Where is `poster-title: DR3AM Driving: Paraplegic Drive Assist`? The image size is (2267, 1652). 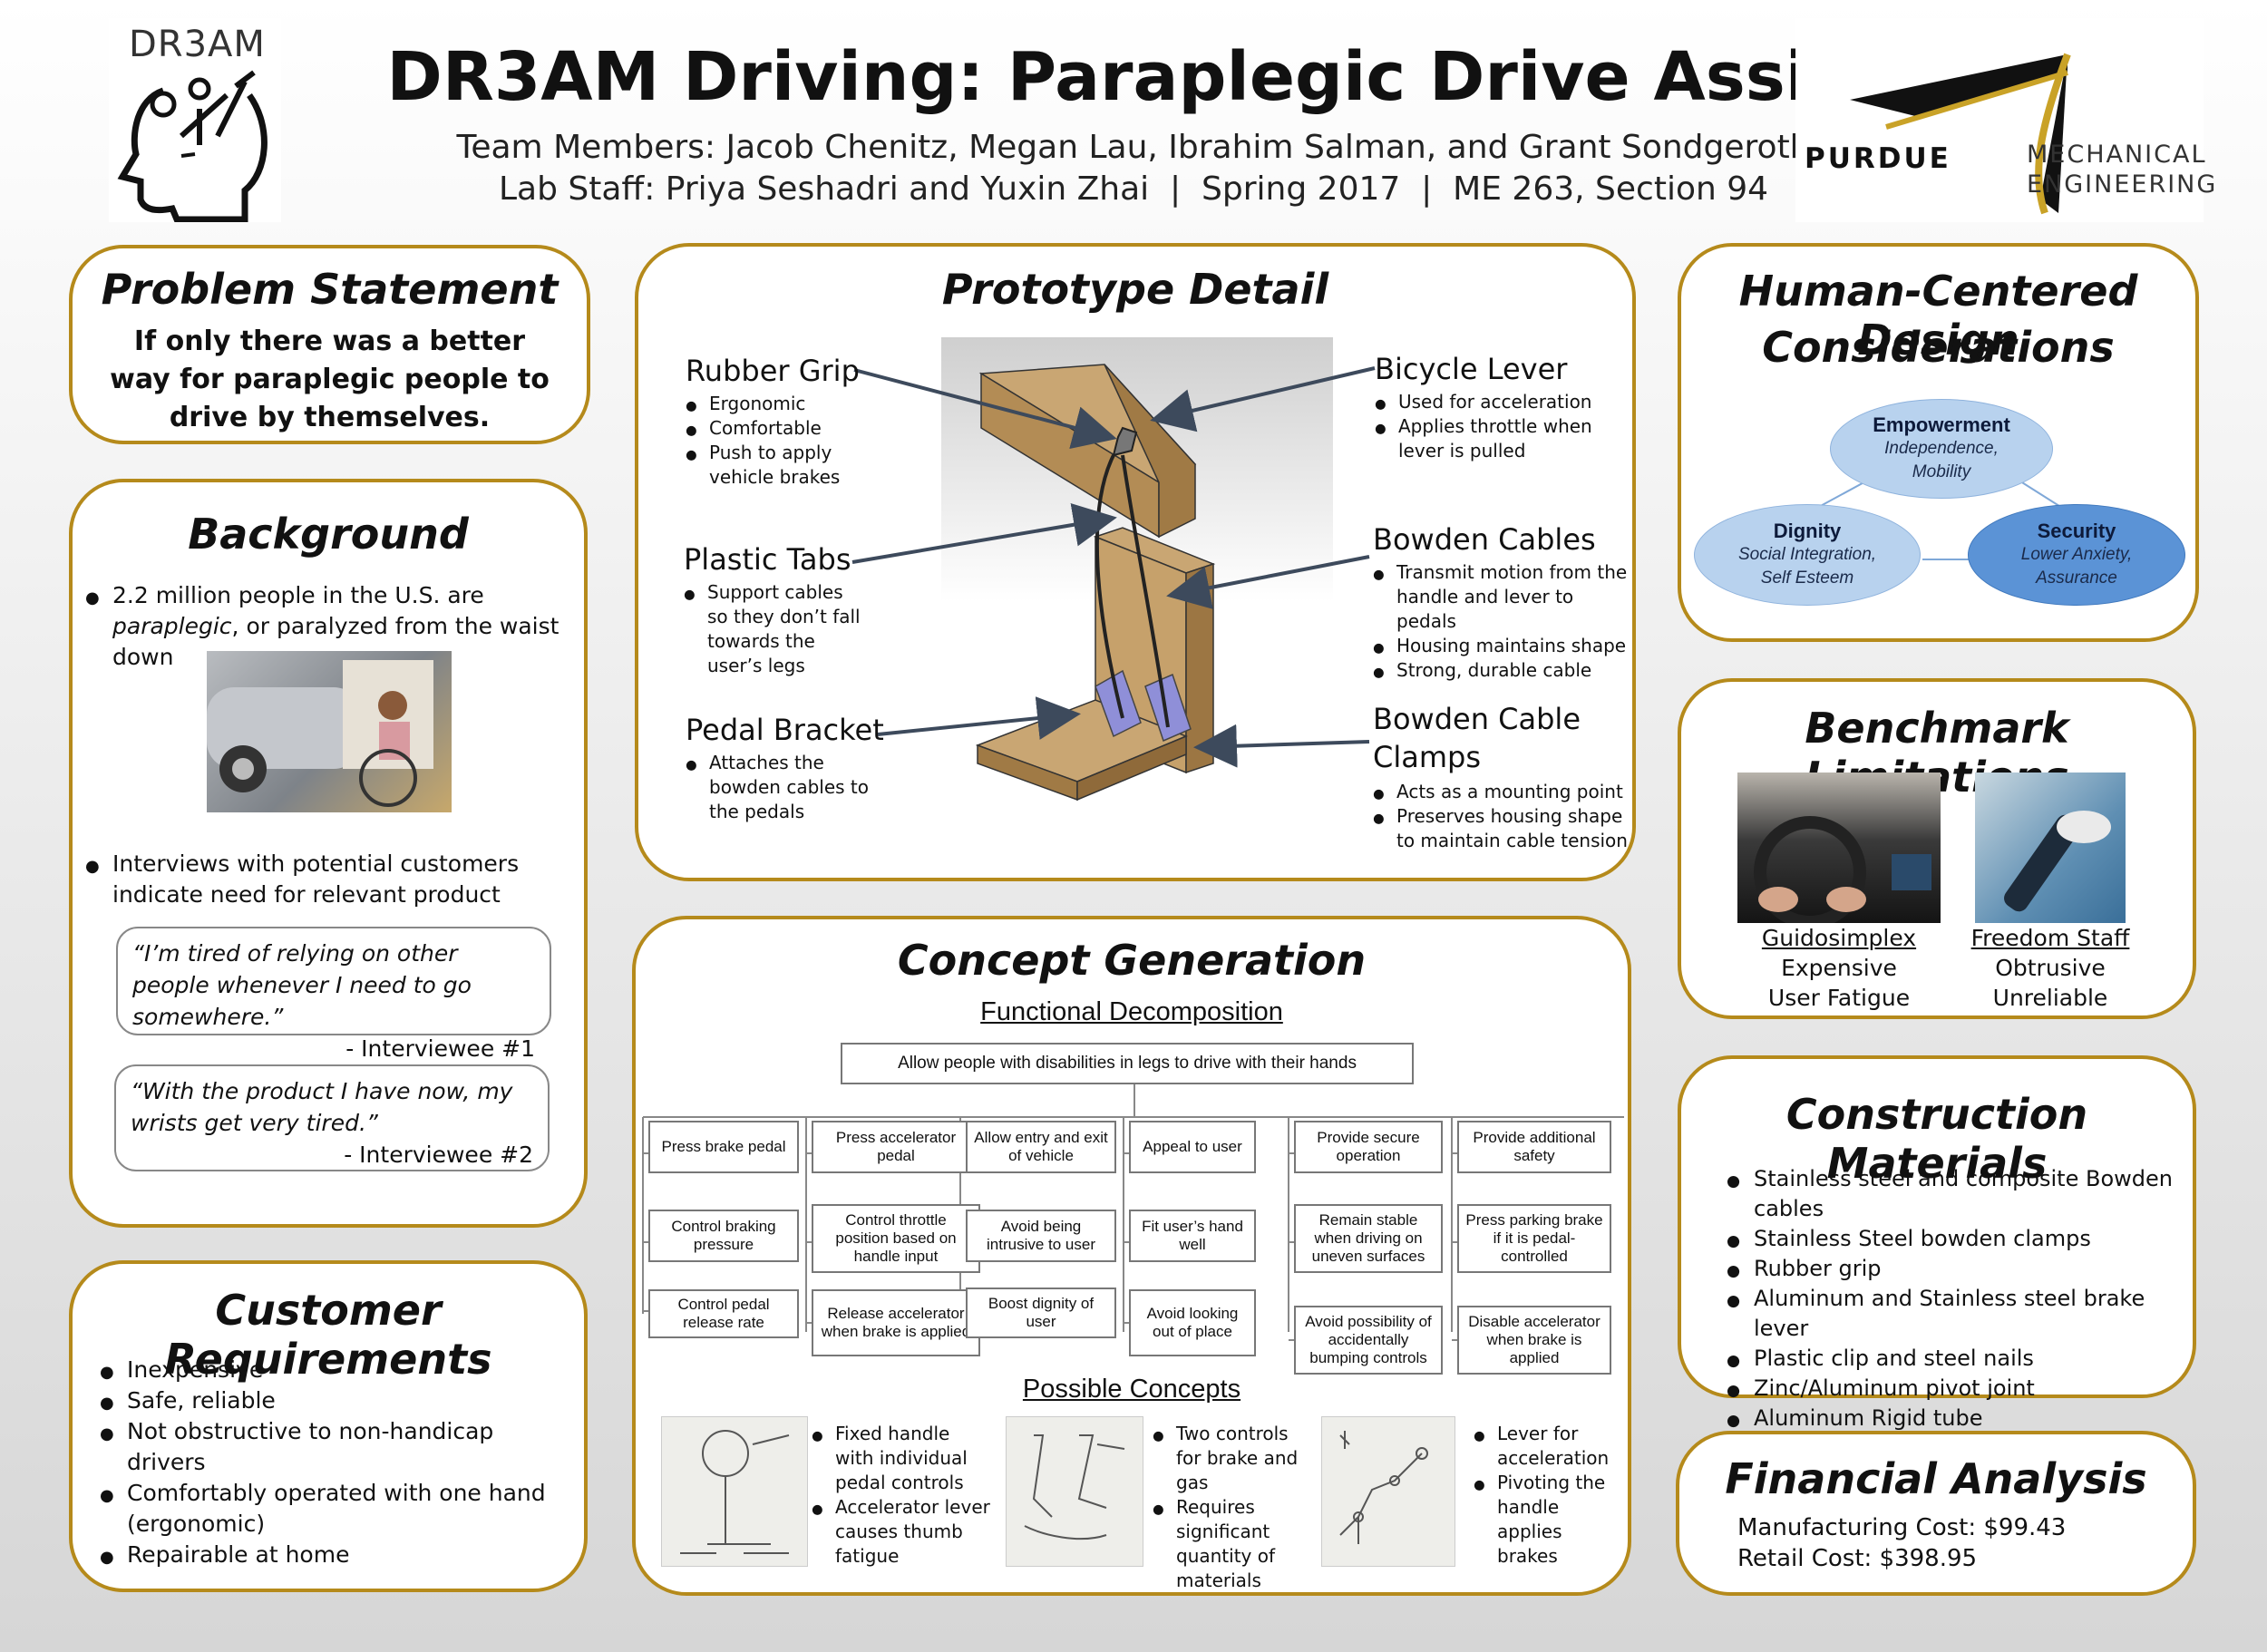
poster-title: DR3AM Driving: Paraplegic Drive Assist is located at coordinates (1134, 77).